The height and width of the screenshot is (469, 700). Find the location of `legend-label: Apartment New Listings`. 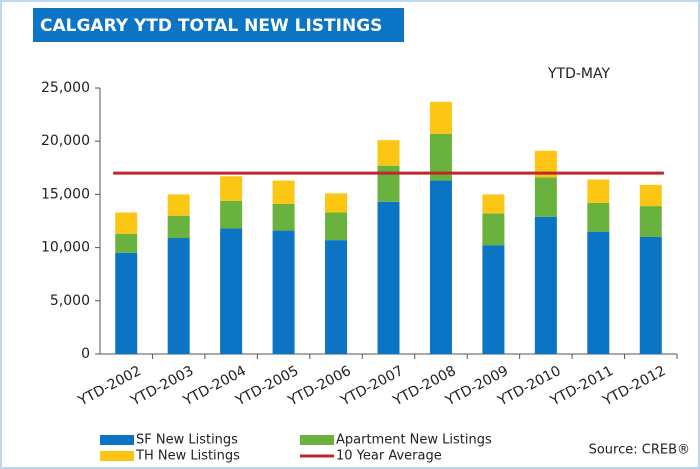

legend-label: Apartment New Listings is located at coordinates (414, 440).